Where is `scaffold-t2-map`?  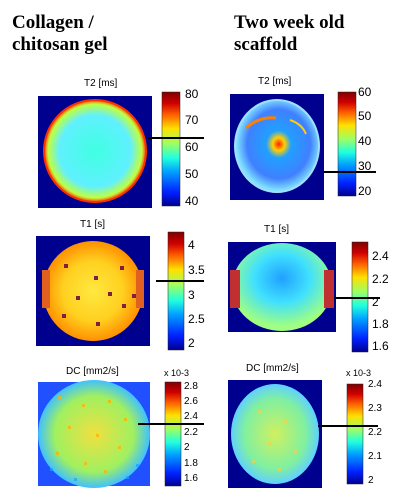 scaffold-t2-map is located at coordinates (277, 147).